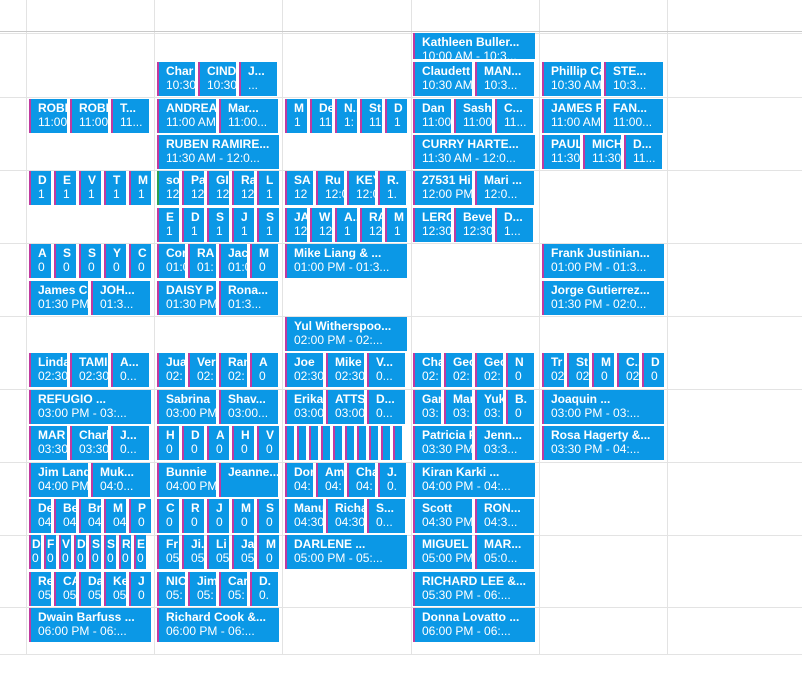  I want to click on appointment-block: so 12, so click(168, 188).